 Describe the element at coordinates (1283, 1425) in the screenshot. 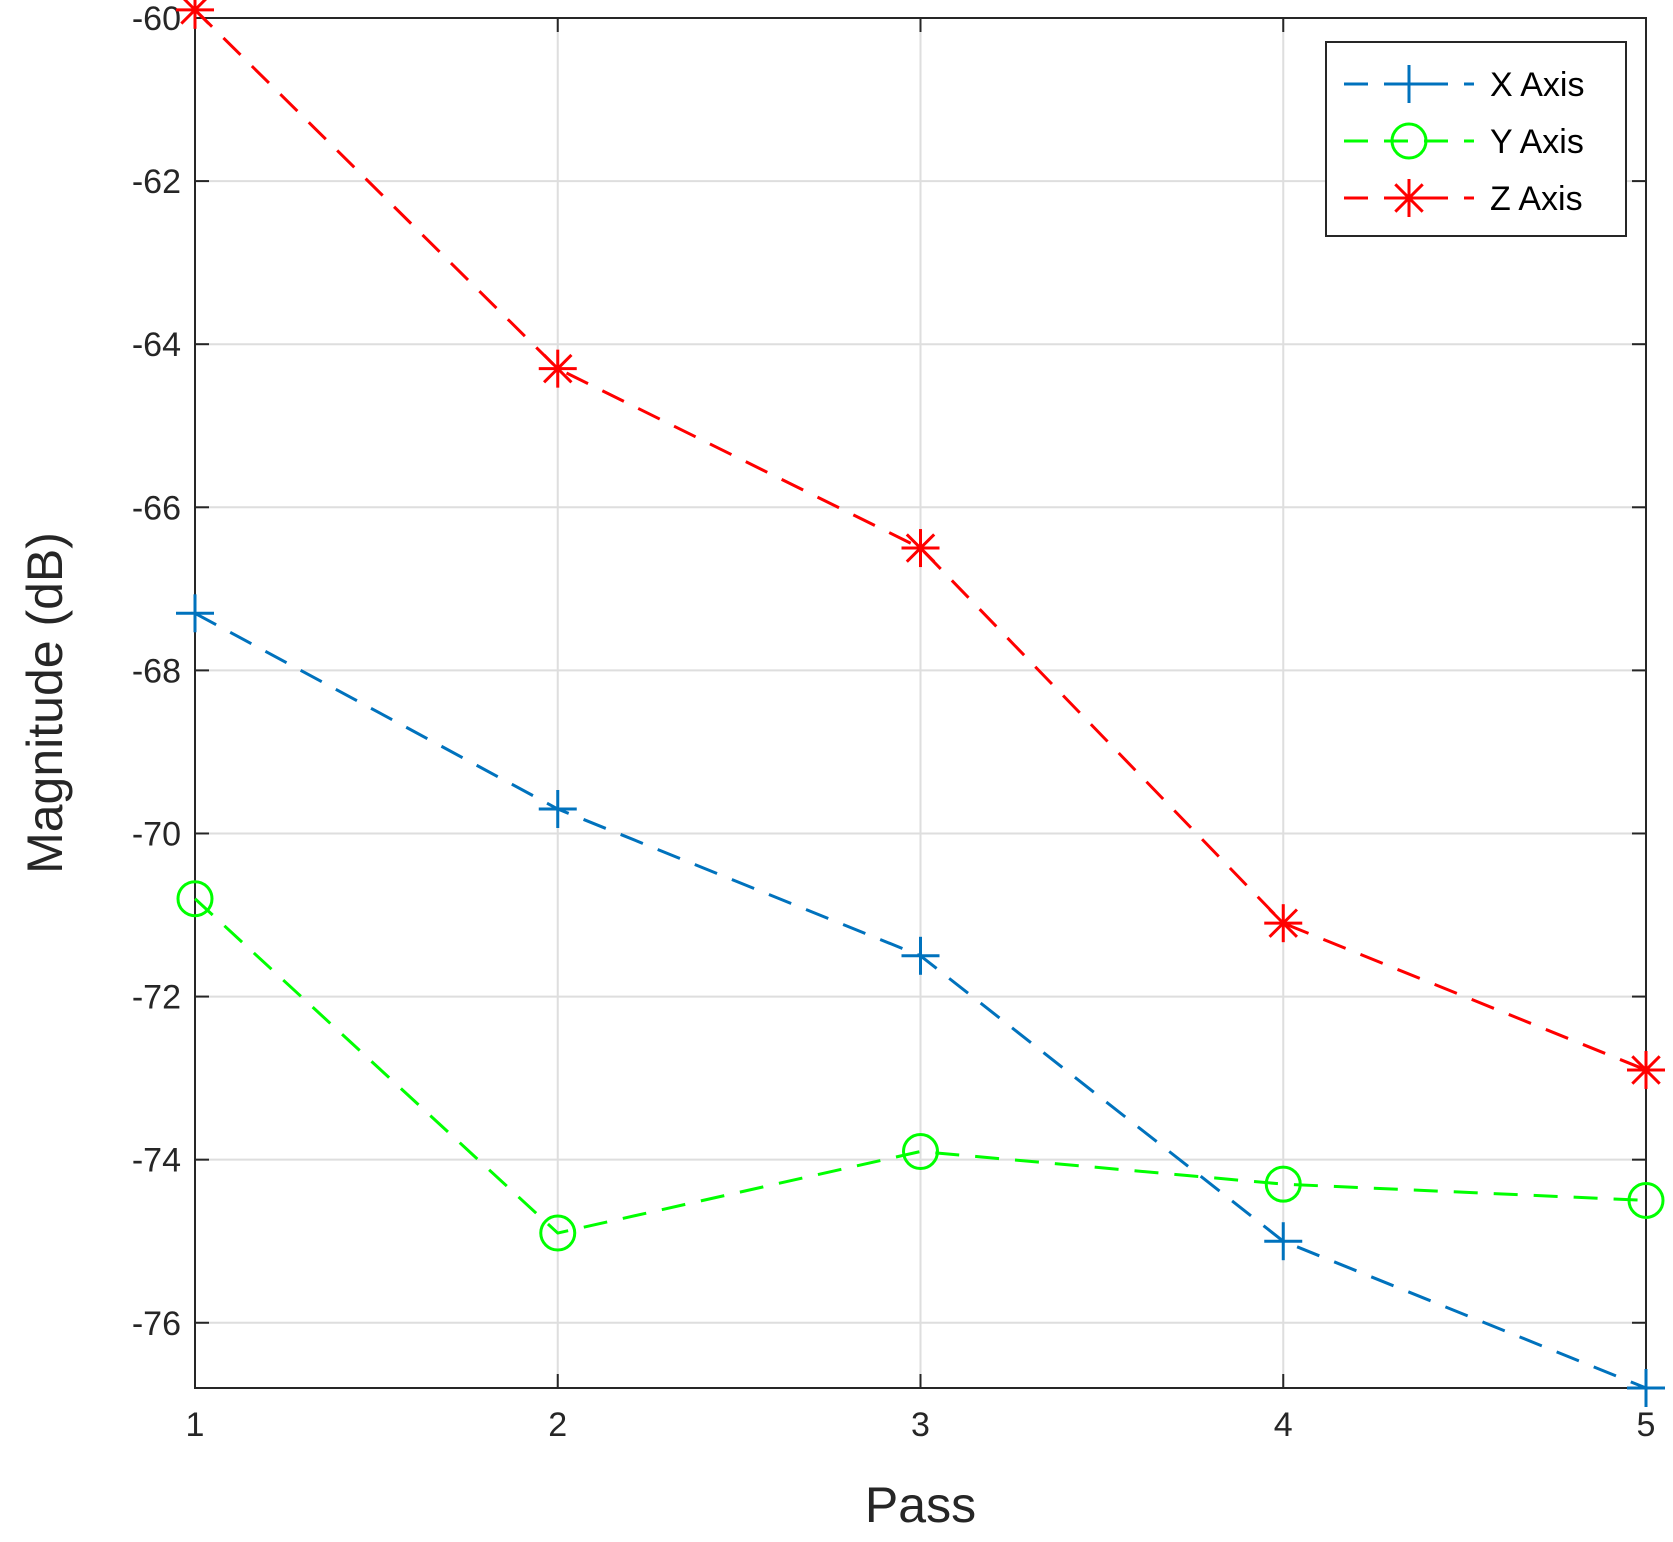

I see `x-tick-label: 4` at that location.